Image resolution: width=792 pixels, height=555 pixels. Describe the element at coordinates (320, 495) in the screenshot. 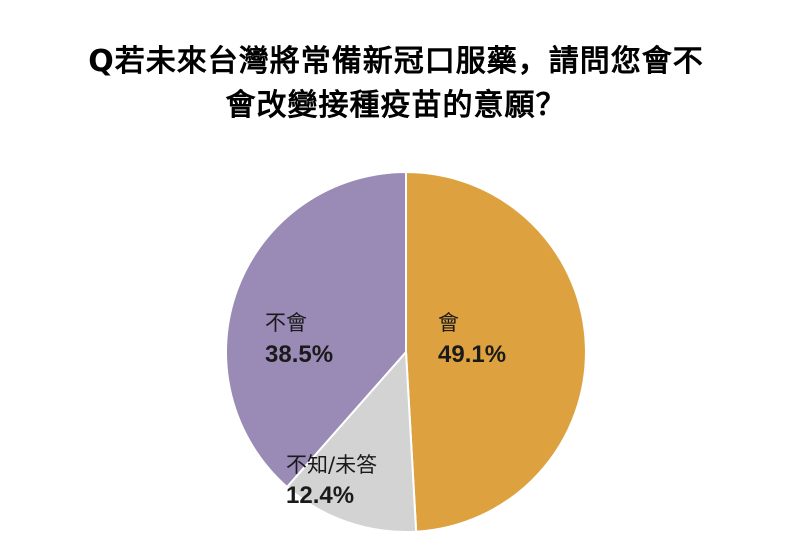

I see `slice-label-value: 12.4%` at that location.